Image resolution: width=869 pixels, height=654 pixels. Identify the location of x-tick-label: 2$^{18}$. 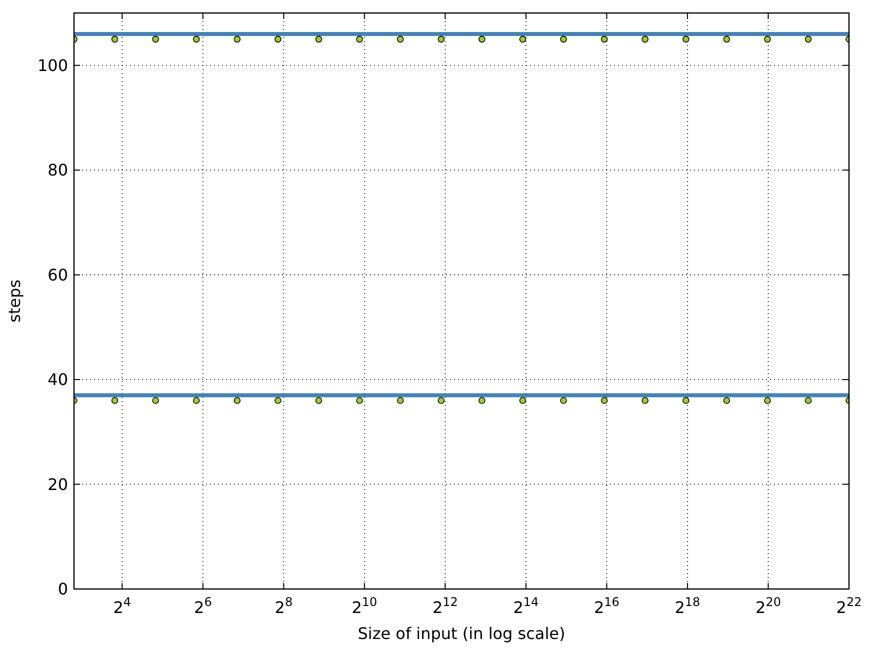
(687, 606).